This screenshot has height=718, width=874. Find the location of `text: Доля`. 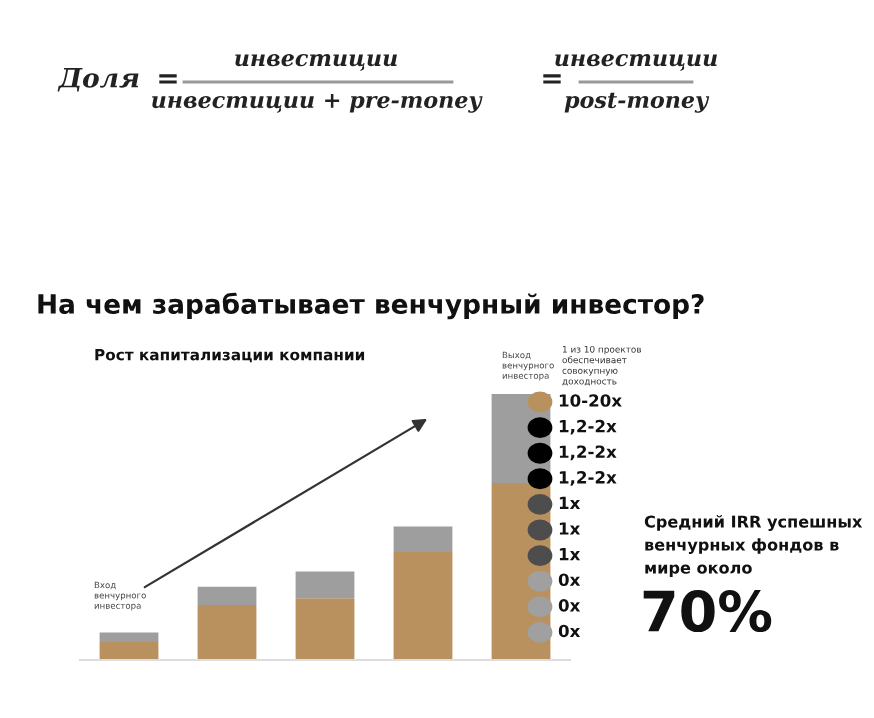

text: Доля is located at coordinates (98, 80).